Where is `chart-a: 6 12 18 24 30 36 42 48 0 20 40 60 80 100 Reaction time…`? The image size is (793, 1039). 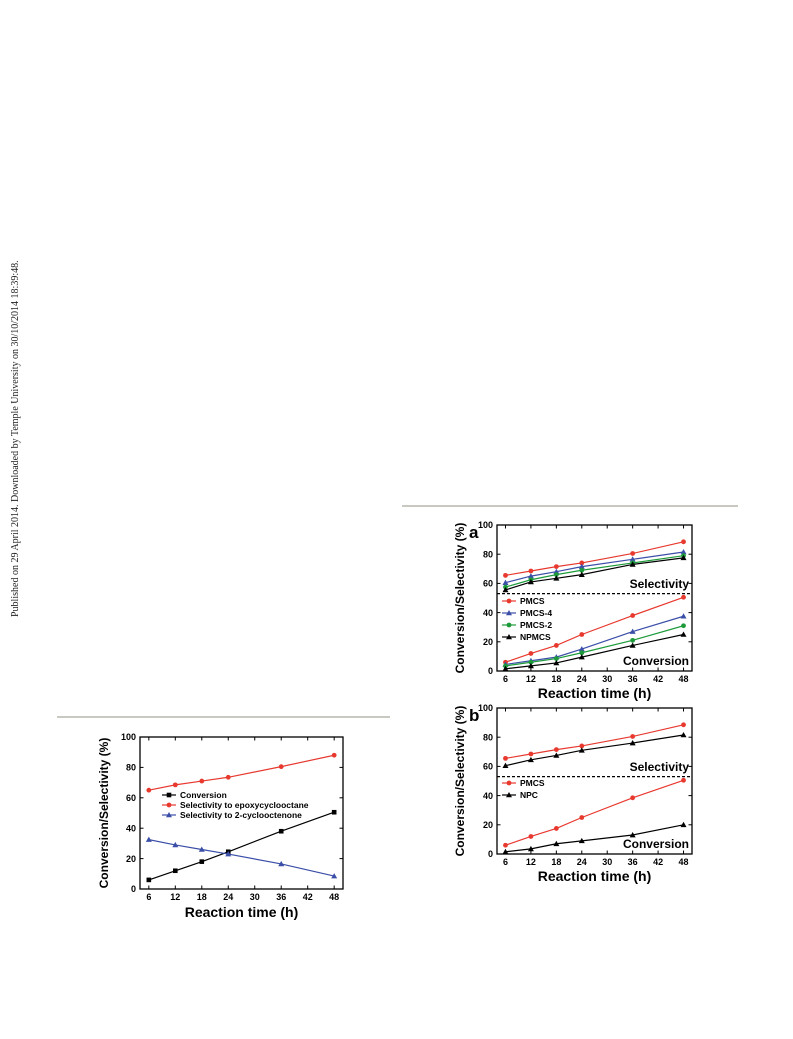 chart-a: 6 12 18 24 30 36 42 48 0 20 40 60 80 100 Reaction time… is located at coordinates (573, 610).